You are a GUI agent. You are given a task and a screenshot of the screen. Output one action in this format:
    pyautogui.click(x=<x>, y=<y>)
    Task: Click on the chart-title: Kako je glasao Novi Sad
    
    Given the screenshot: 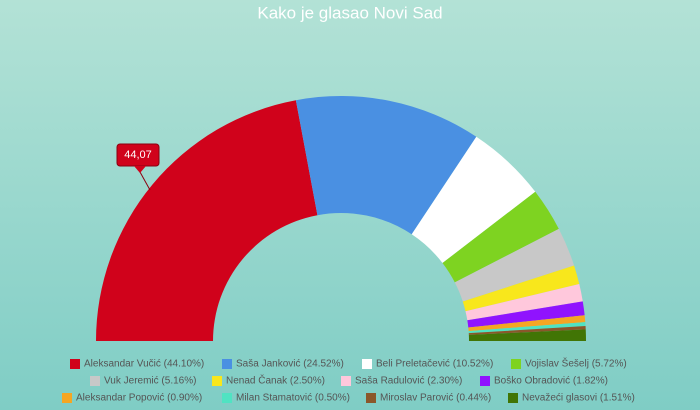 What is the action you would take?
    pyautogui.click(x=349, y=12)
    